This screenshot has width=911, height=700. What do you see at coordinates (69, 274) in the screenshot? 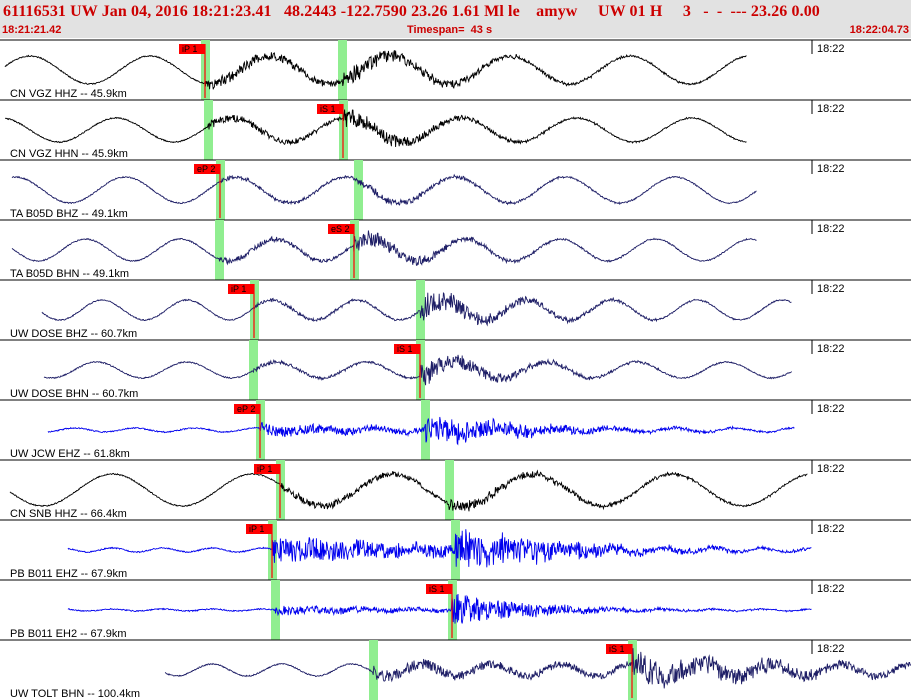
I see `trace-label: TA B05D BHN -- 49.1km` at bounding box center [69, 274].